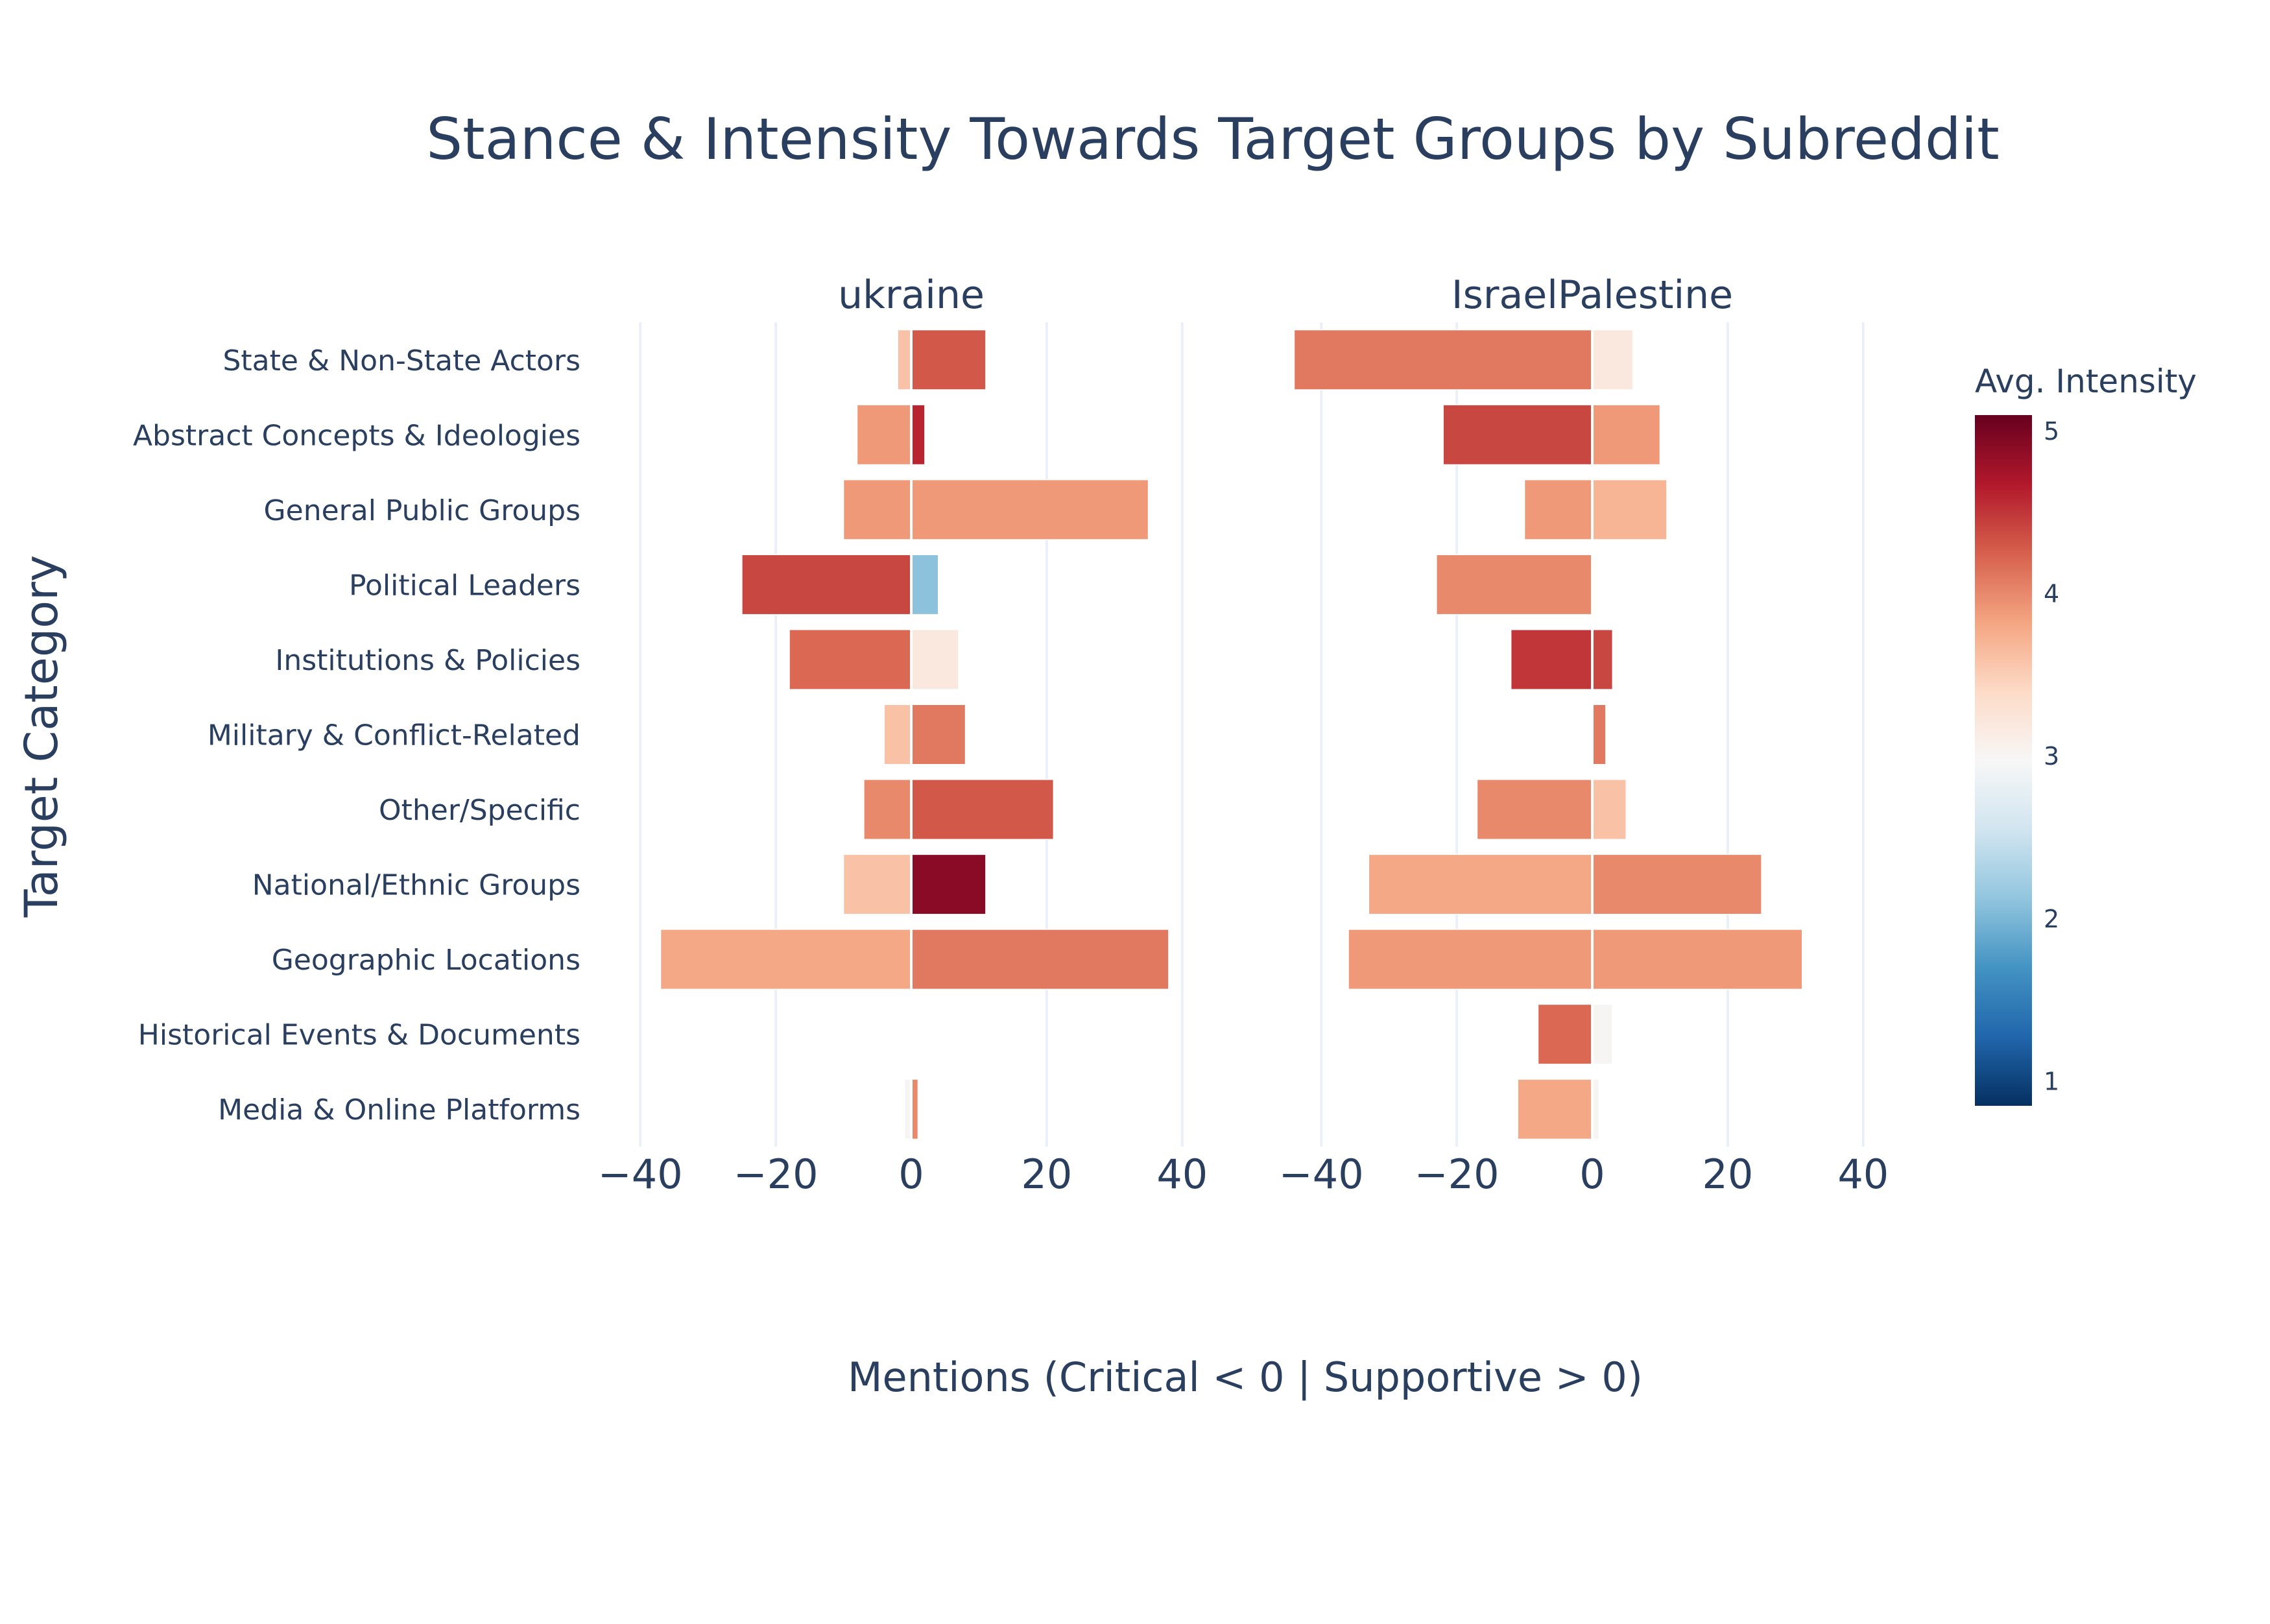 This screenshot has width=2270, height=1624. I want to click on y-tick-label-other-specific: Other/Specific, so click(479, 810).